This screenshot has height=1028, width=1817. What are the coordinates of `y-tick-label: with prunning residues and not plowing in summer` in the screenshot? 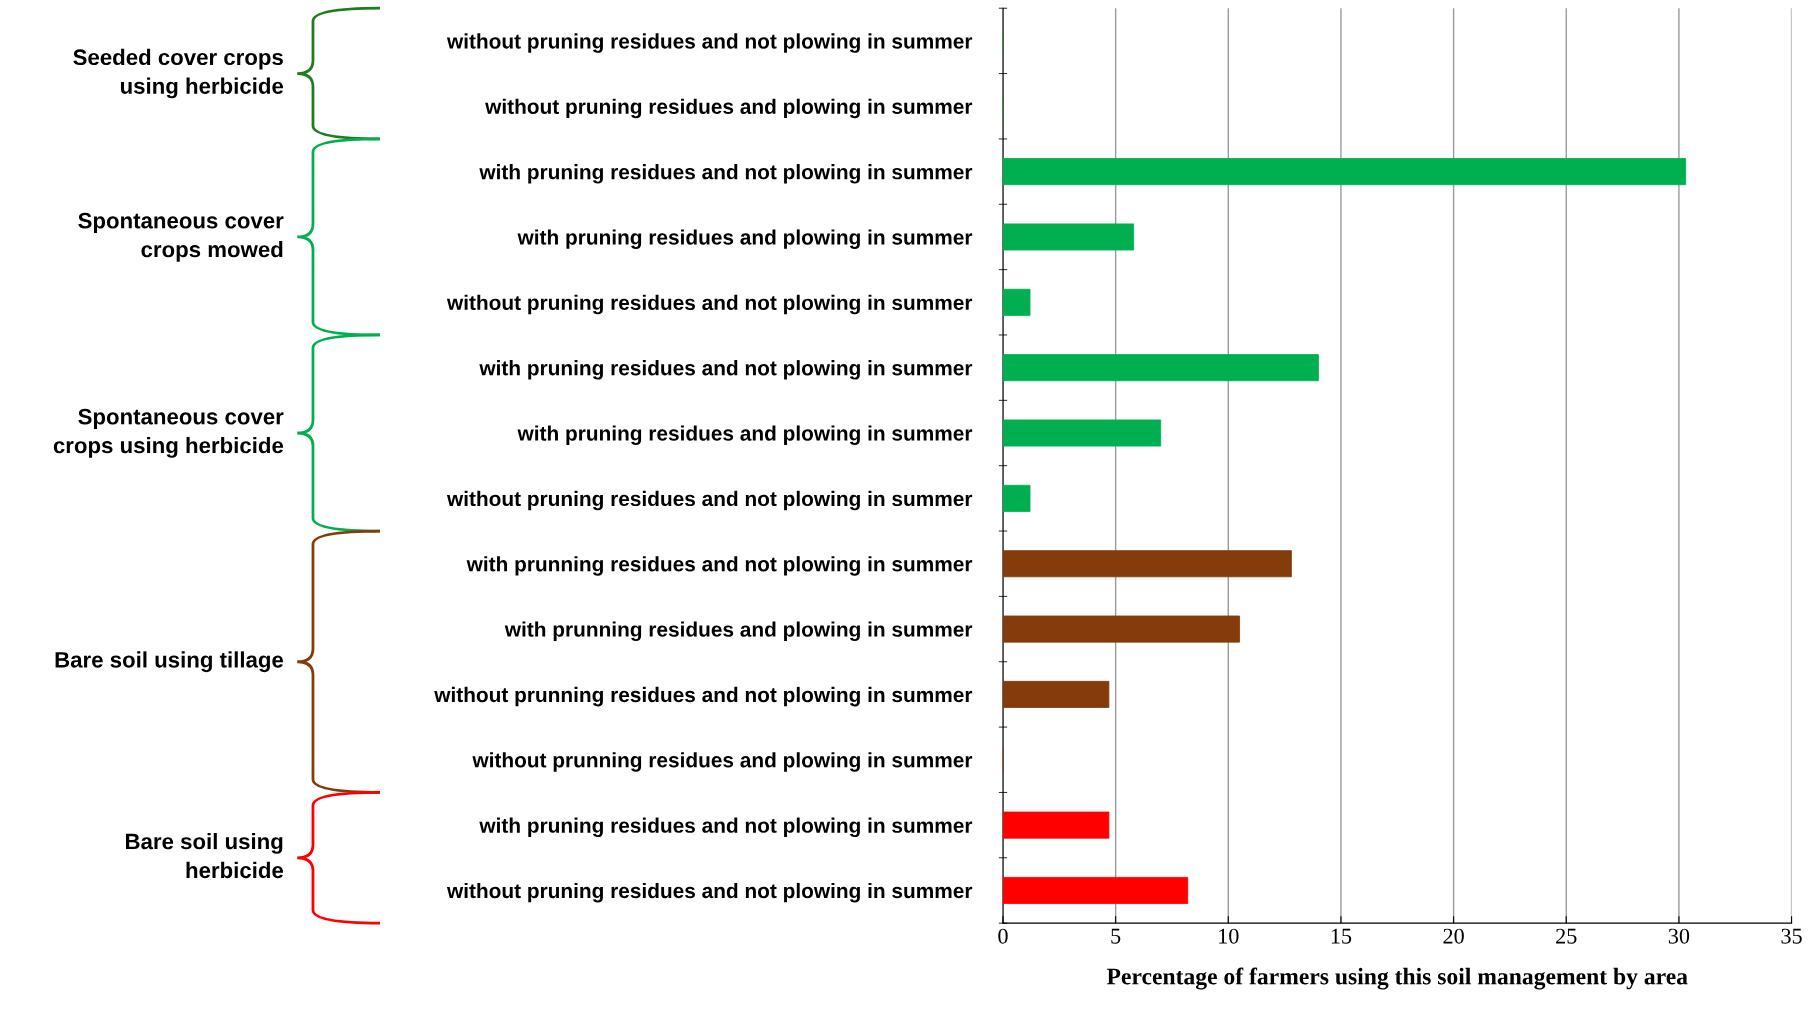 It's located at (719, 566).